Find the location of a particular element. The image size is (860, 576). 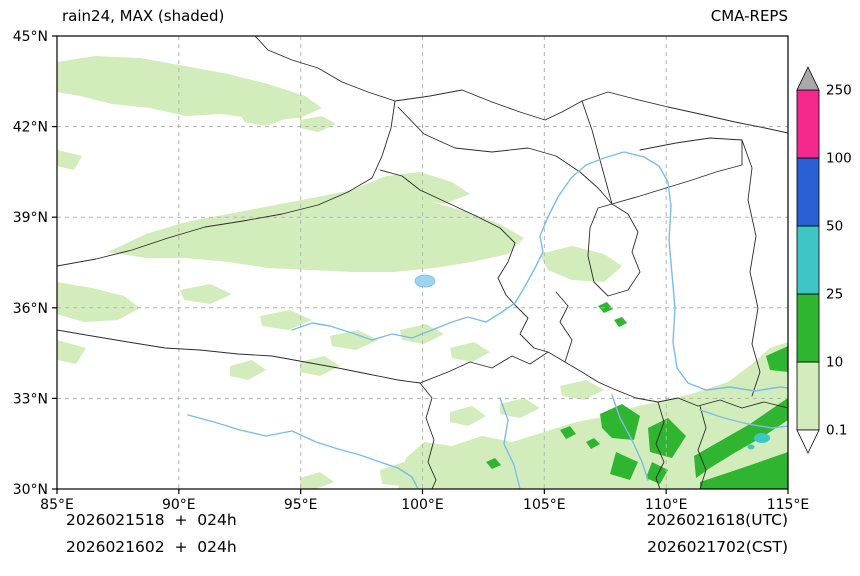

x-tick-label: 100°E is located at coordinates (422, 505).